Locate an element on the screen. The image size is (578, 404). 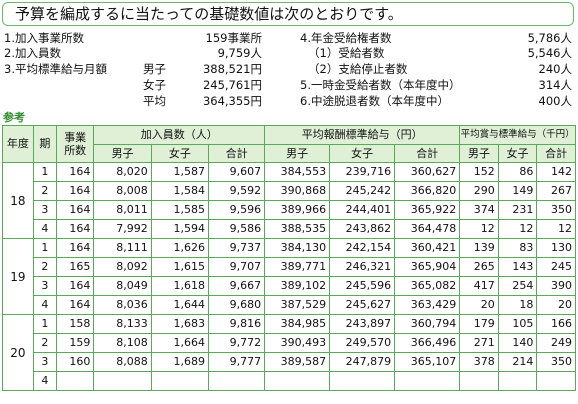
summary-value: 240人 is located at coordinates (555, 69).